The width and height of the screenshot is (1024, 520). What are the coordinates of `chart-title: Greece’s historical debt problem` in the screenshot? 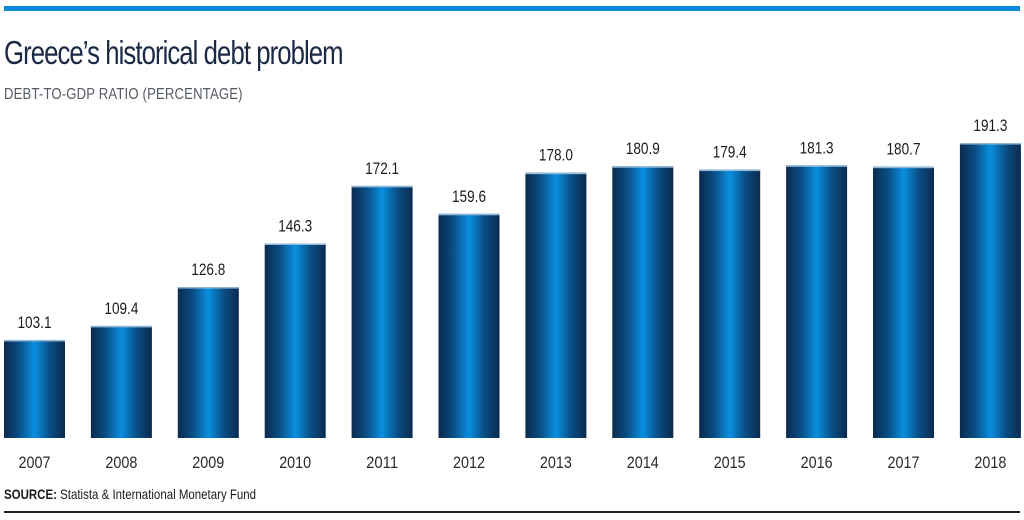 It's located at (174, 52).